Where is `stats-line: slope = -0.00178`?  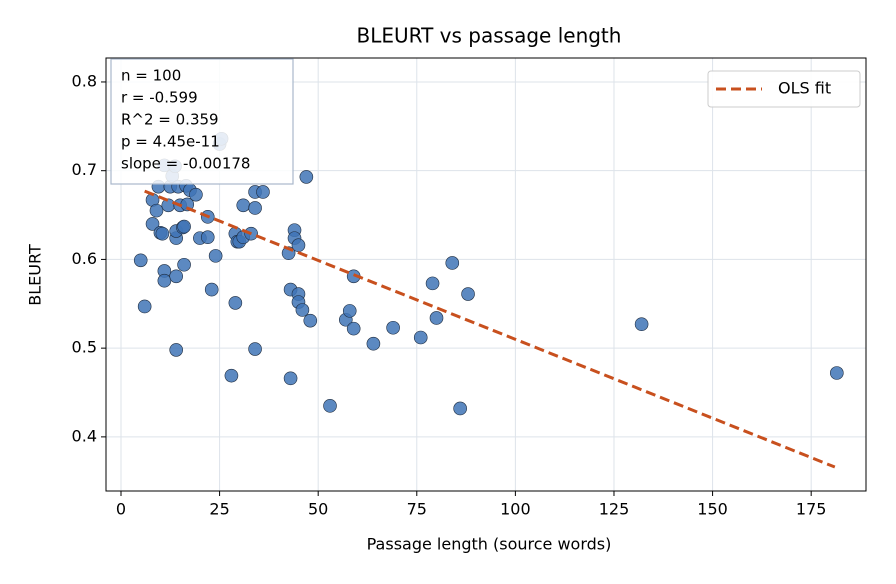 stats-line: slope = -0.00178 is located at coordinates (185, 164).